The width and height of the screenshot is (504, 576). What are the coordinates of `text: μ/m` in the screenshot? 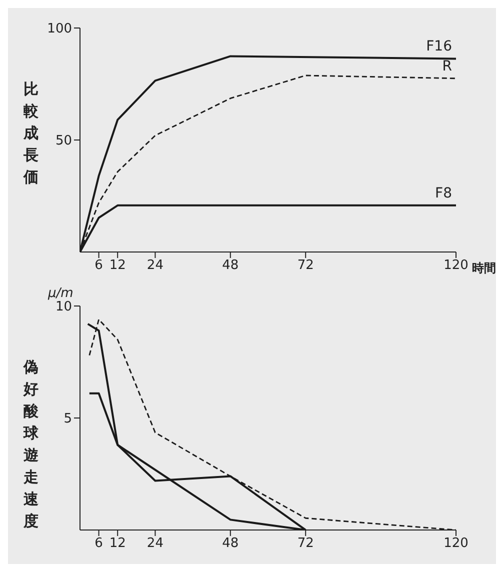 It's located at (61, 293).